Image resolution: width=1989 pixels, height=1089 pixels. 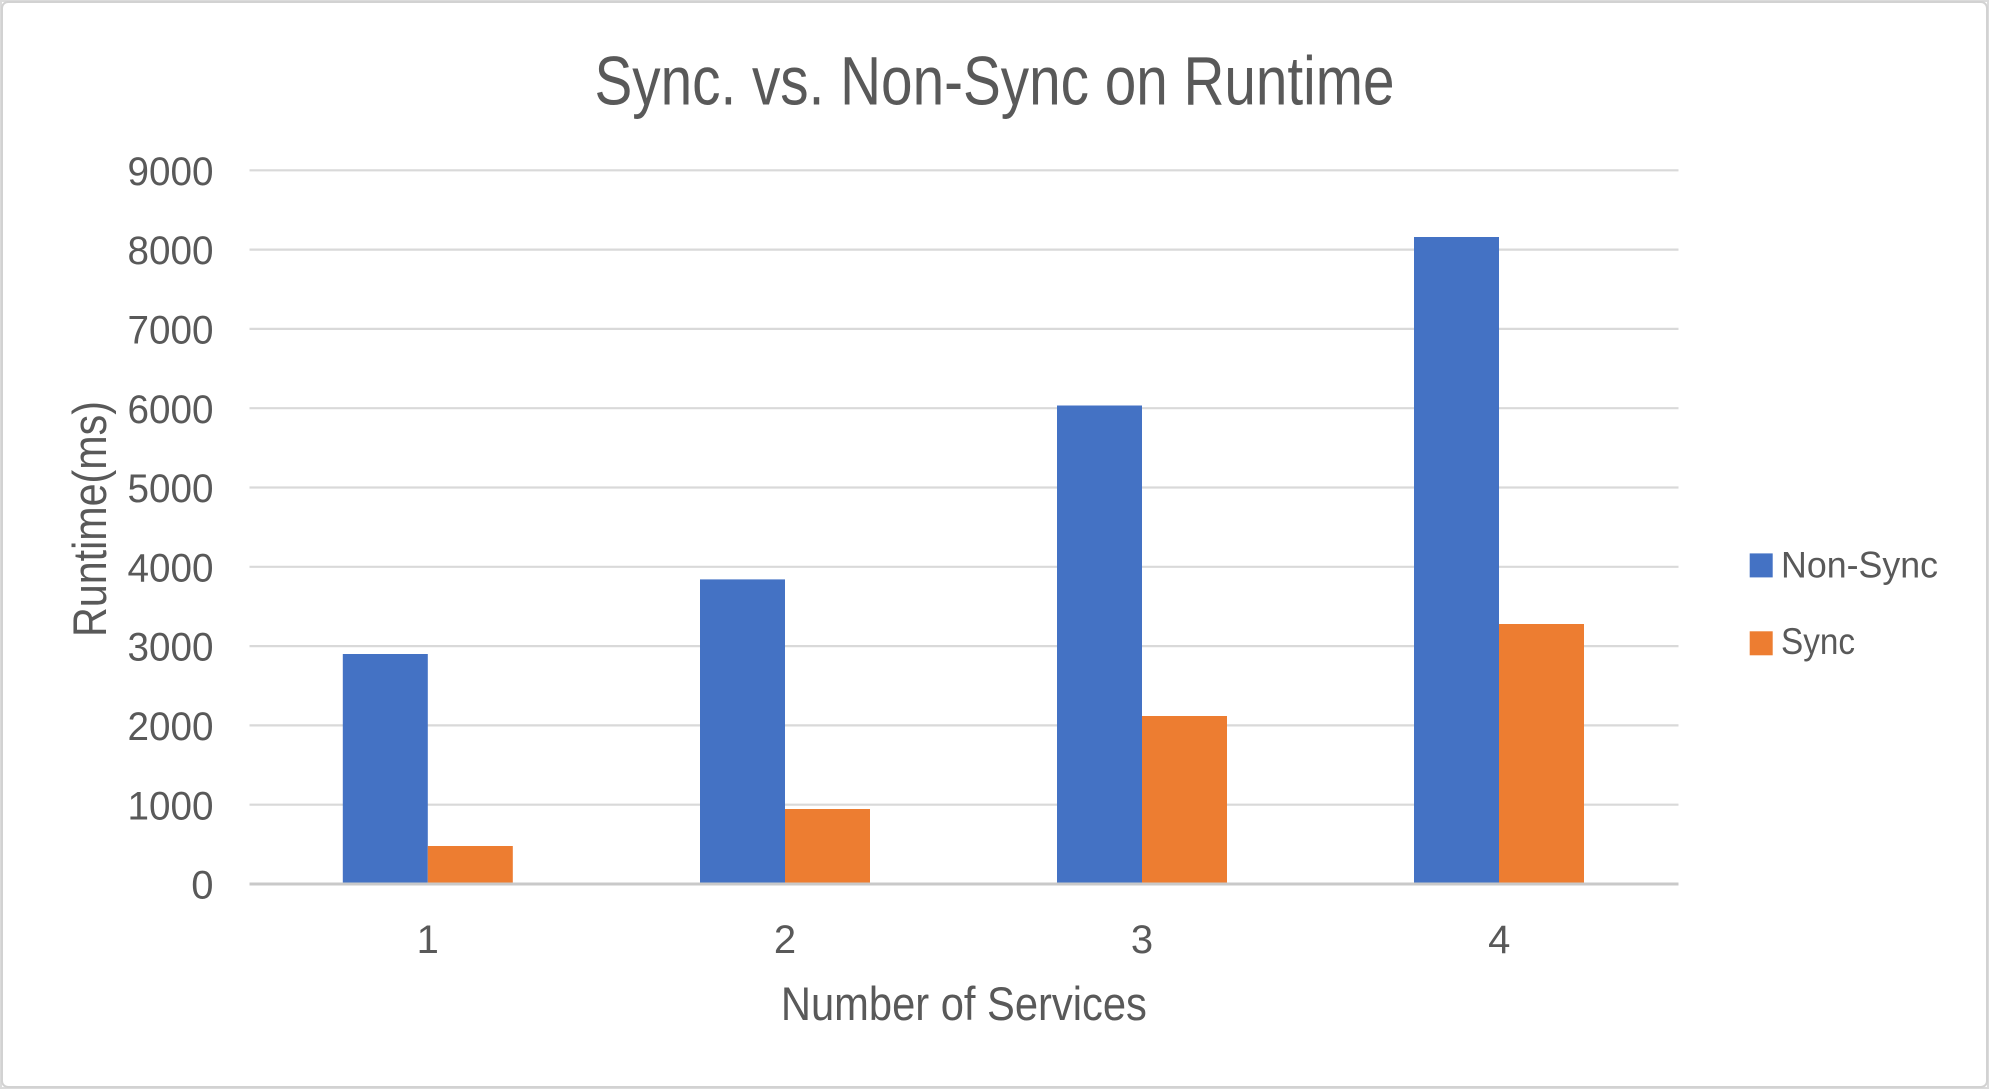 What do you see at coordinates (1142, 940) in the screenshot?
I see `svg-text: 3` at bounding box center [1142, 940].